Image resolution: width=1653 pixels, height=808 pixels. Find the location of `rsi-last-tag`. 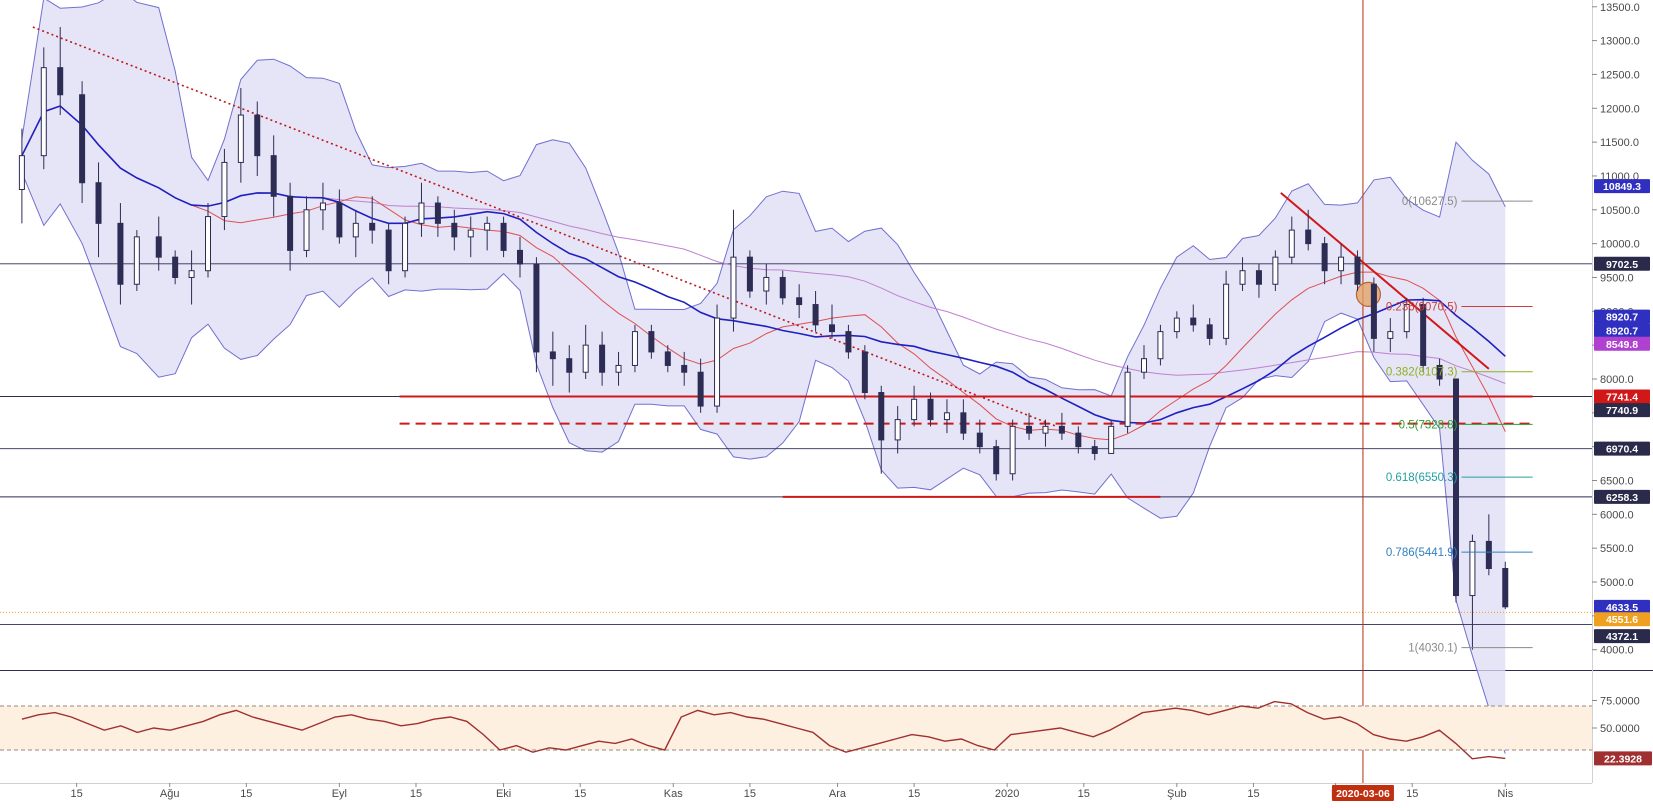

rsi-last-tag is located at coordinates (1623, 758).